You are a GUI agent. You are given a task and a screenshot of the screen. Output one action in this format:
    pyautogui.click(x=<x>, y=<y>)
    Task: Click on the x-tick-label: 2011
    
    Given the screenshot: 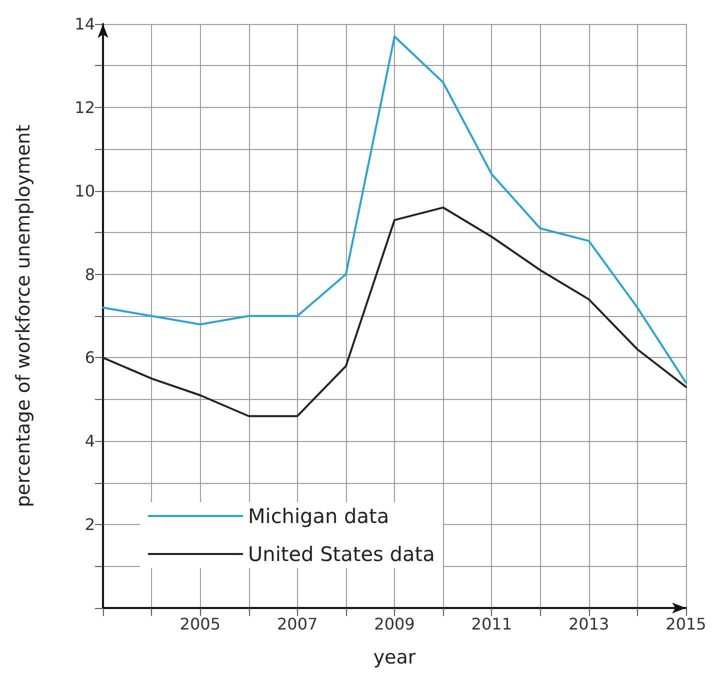 What is the action you would take?
    pyautogui.click(x=491, y=624)
    